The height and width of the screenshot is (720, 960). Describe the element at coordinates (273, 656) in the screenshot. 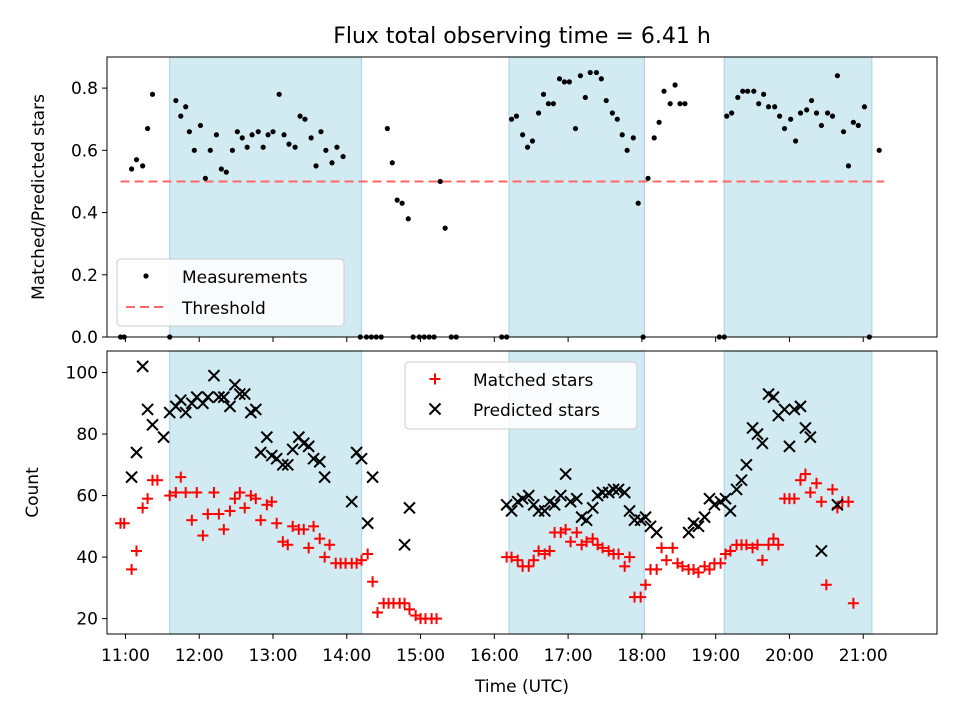

I see `x-tick-label: 13:00` at that location.